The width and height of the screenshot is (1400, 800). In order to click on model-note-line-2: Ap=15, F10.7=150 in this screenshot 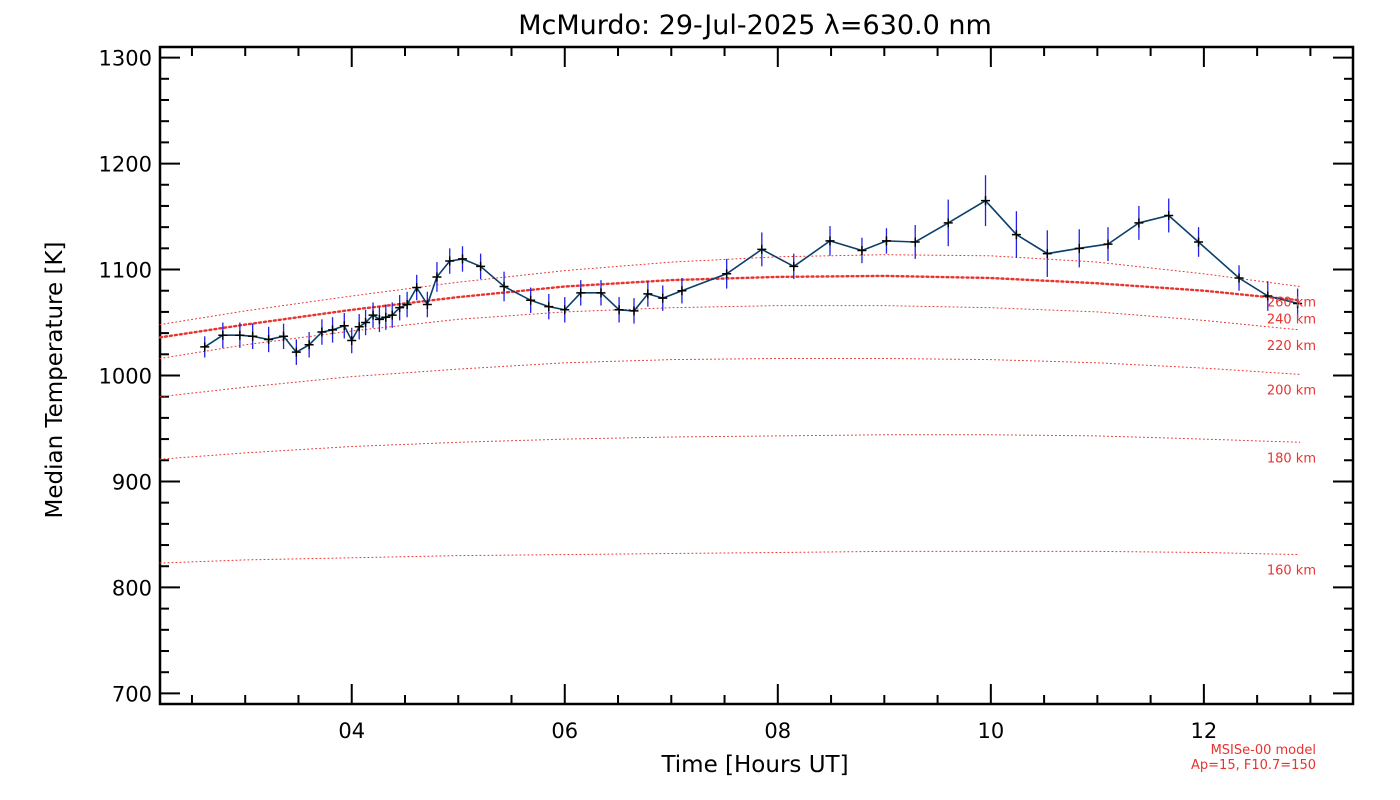, I will do `click(1253, 765)`.